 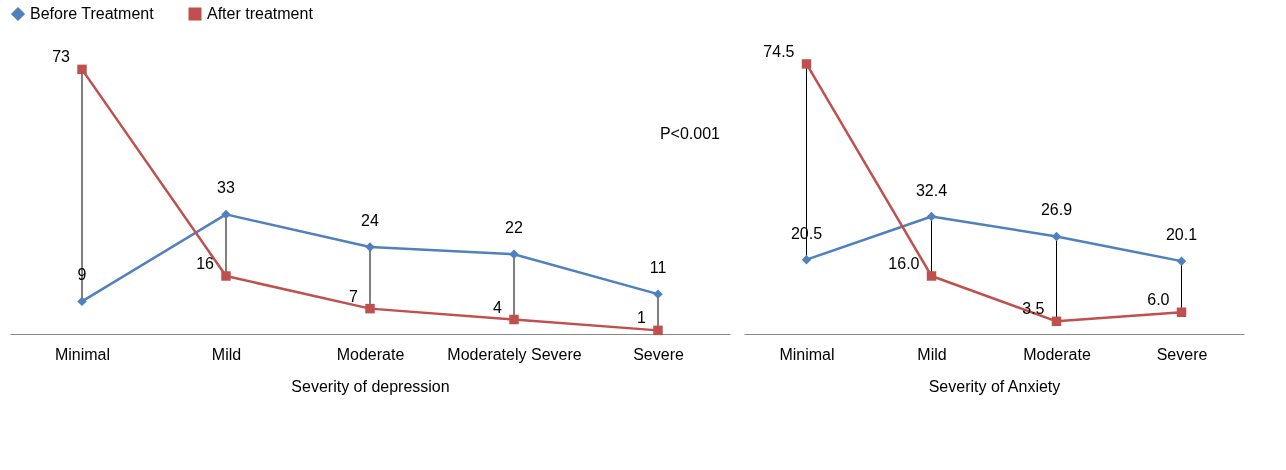 I want to click on data-label: 26.9, so click(x=1056, y=210).